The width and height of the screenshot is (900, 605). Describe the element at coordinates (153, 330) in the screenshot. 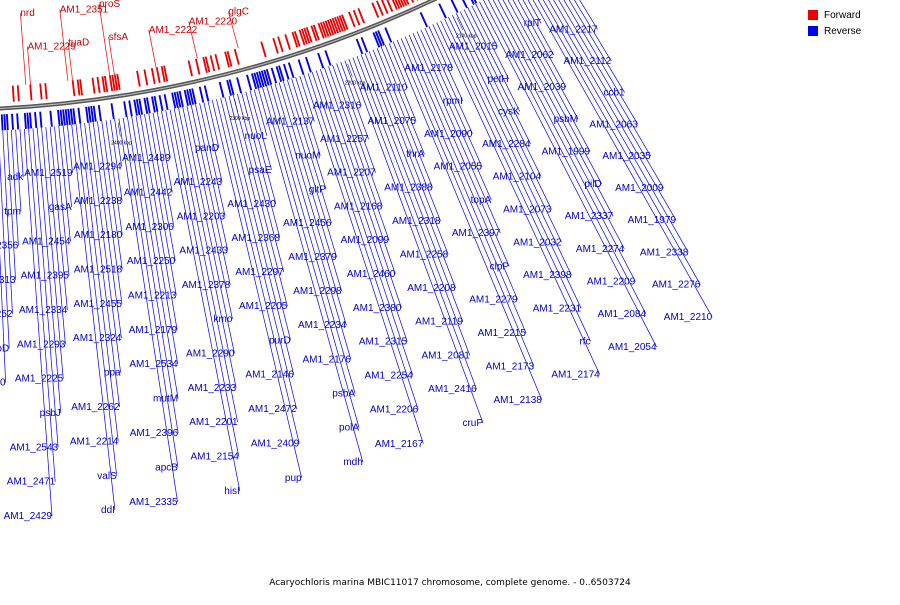

I see `reverse-gene-label: AM1_2179` at that location.